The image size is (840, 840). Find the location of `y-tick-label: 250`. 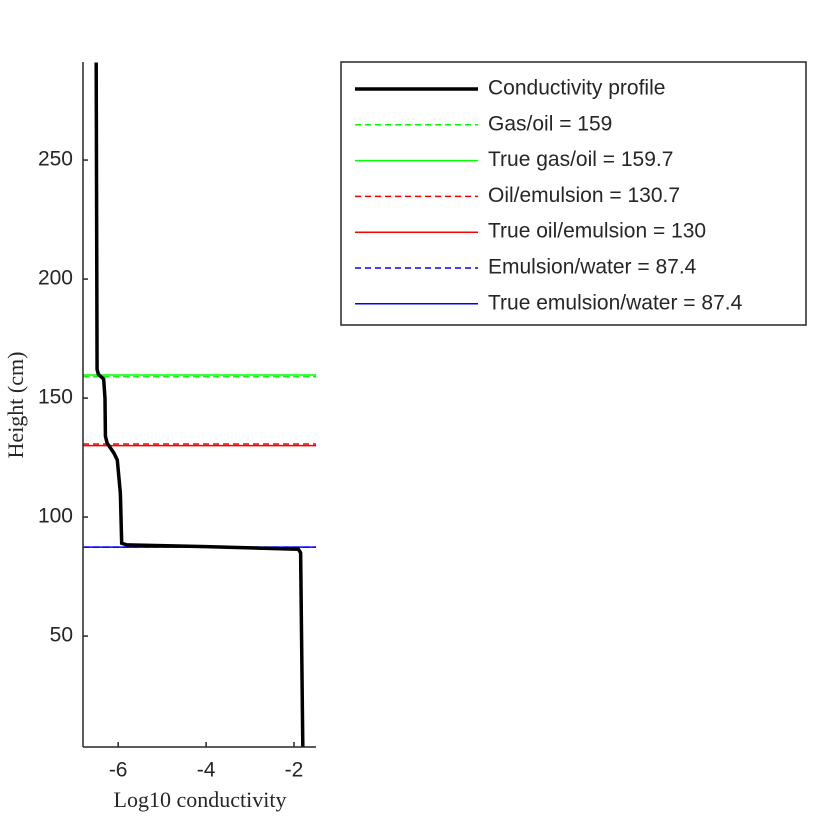

y-tick-label: 250 is located at coordinates (55, 159).